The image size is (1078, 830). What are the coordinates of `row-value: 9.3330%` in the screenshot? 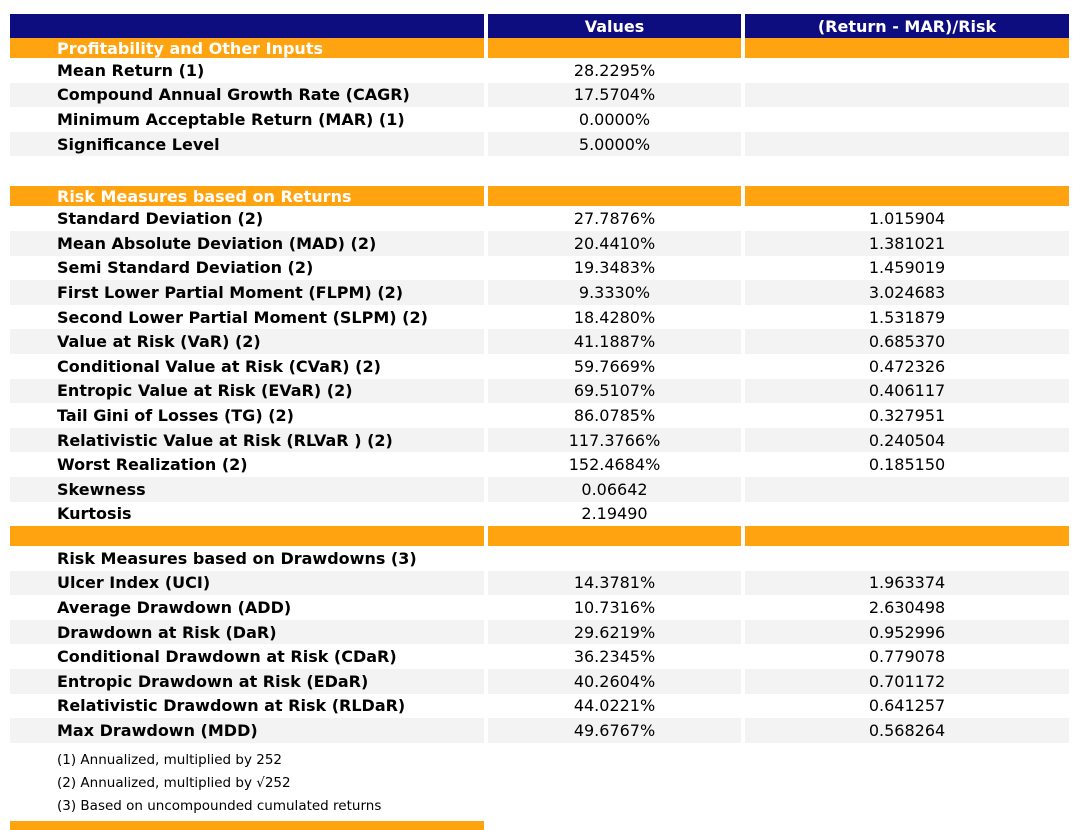 It's located at (614, 292).